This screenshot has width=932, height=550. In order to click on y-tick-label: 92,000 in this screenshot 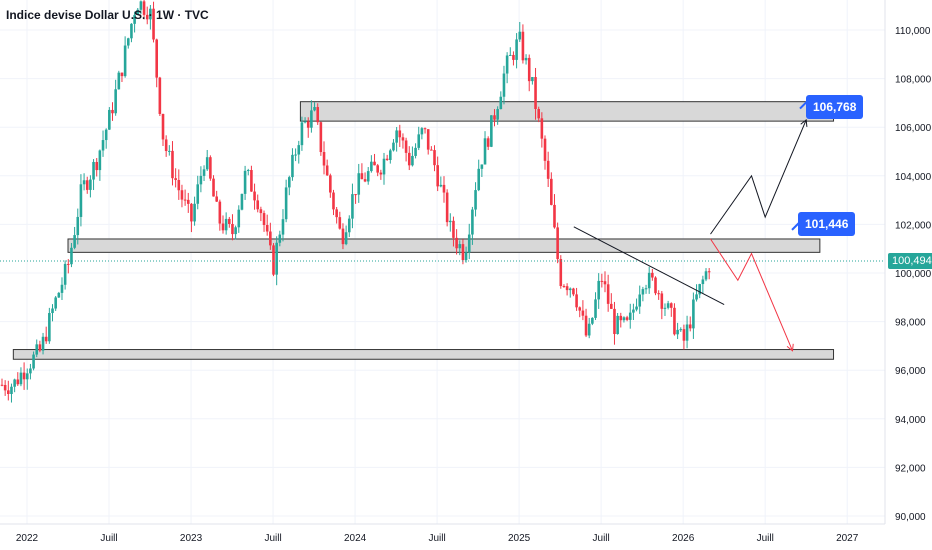, I will do `click(910, 468)`.